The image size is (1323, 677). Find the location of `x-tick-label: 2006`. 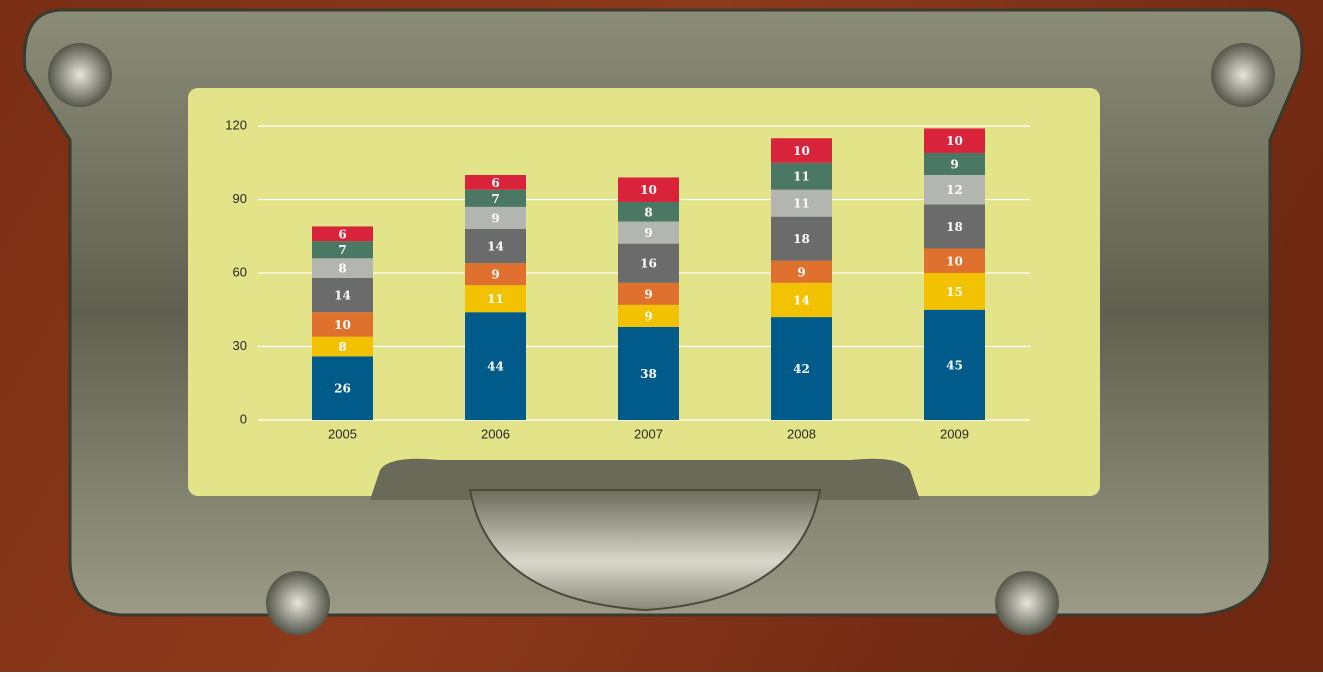

x-tick-label: 2006 is located at coordinates (495, 433).